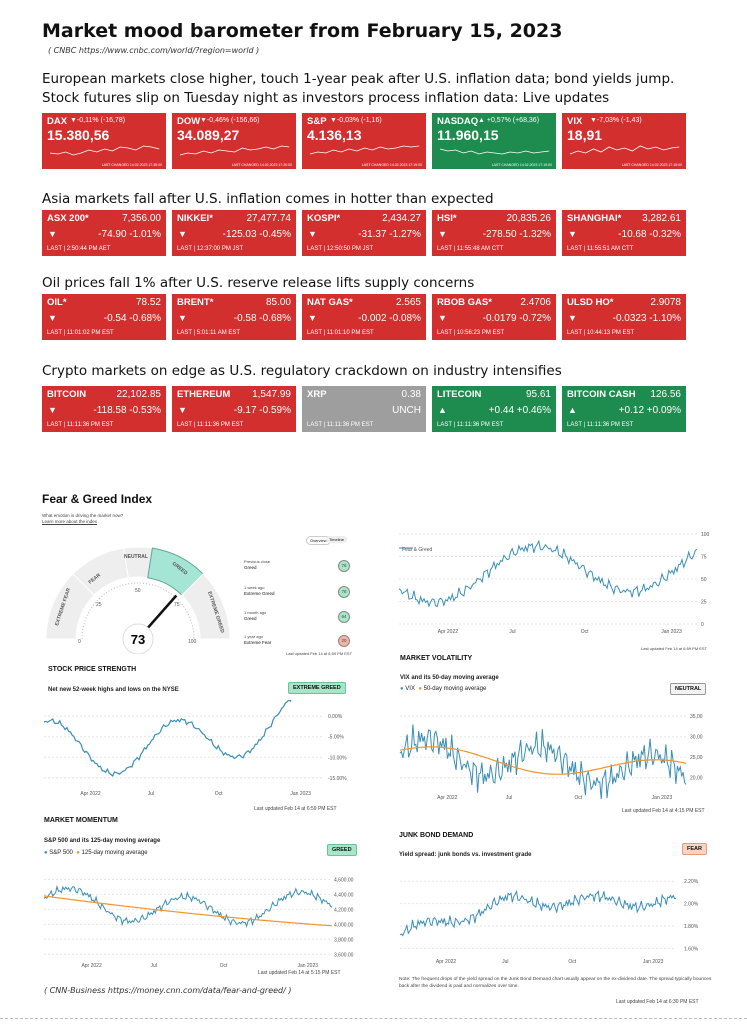 The width and height of the screenshot is (747, 1024). What do you see at coordinates (601, 394) in the screenshot?
I see `tile-symbol: BITCOIN CASH` at bounding box center [601, 394].